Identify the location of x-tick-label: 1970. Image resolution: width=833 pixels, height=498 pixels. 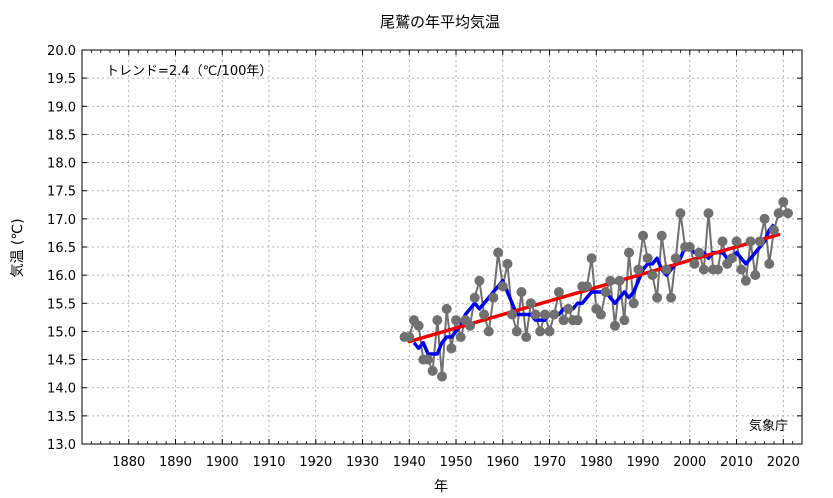
(549, 462).